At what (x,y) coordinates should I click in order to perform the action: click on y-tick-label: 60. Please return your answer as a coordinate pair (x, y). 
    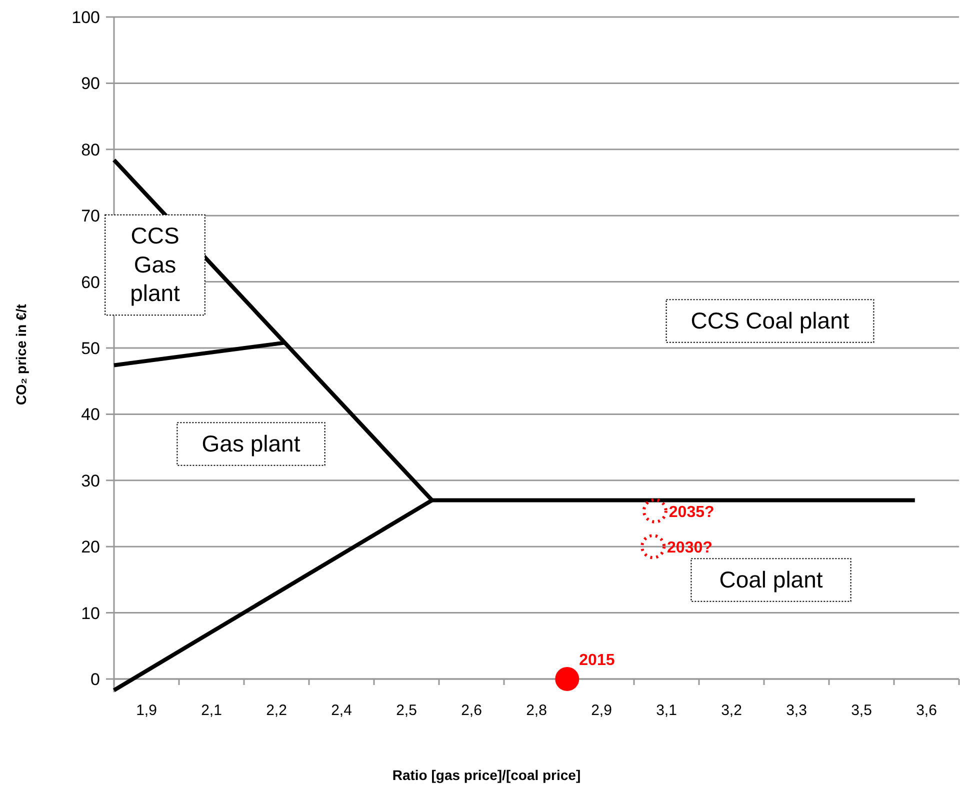
    Looking at the image, I should click on (90, 282).